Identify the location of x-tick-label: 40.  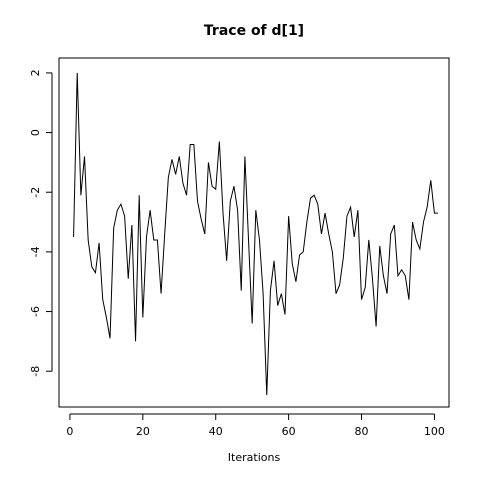
(216, 431).